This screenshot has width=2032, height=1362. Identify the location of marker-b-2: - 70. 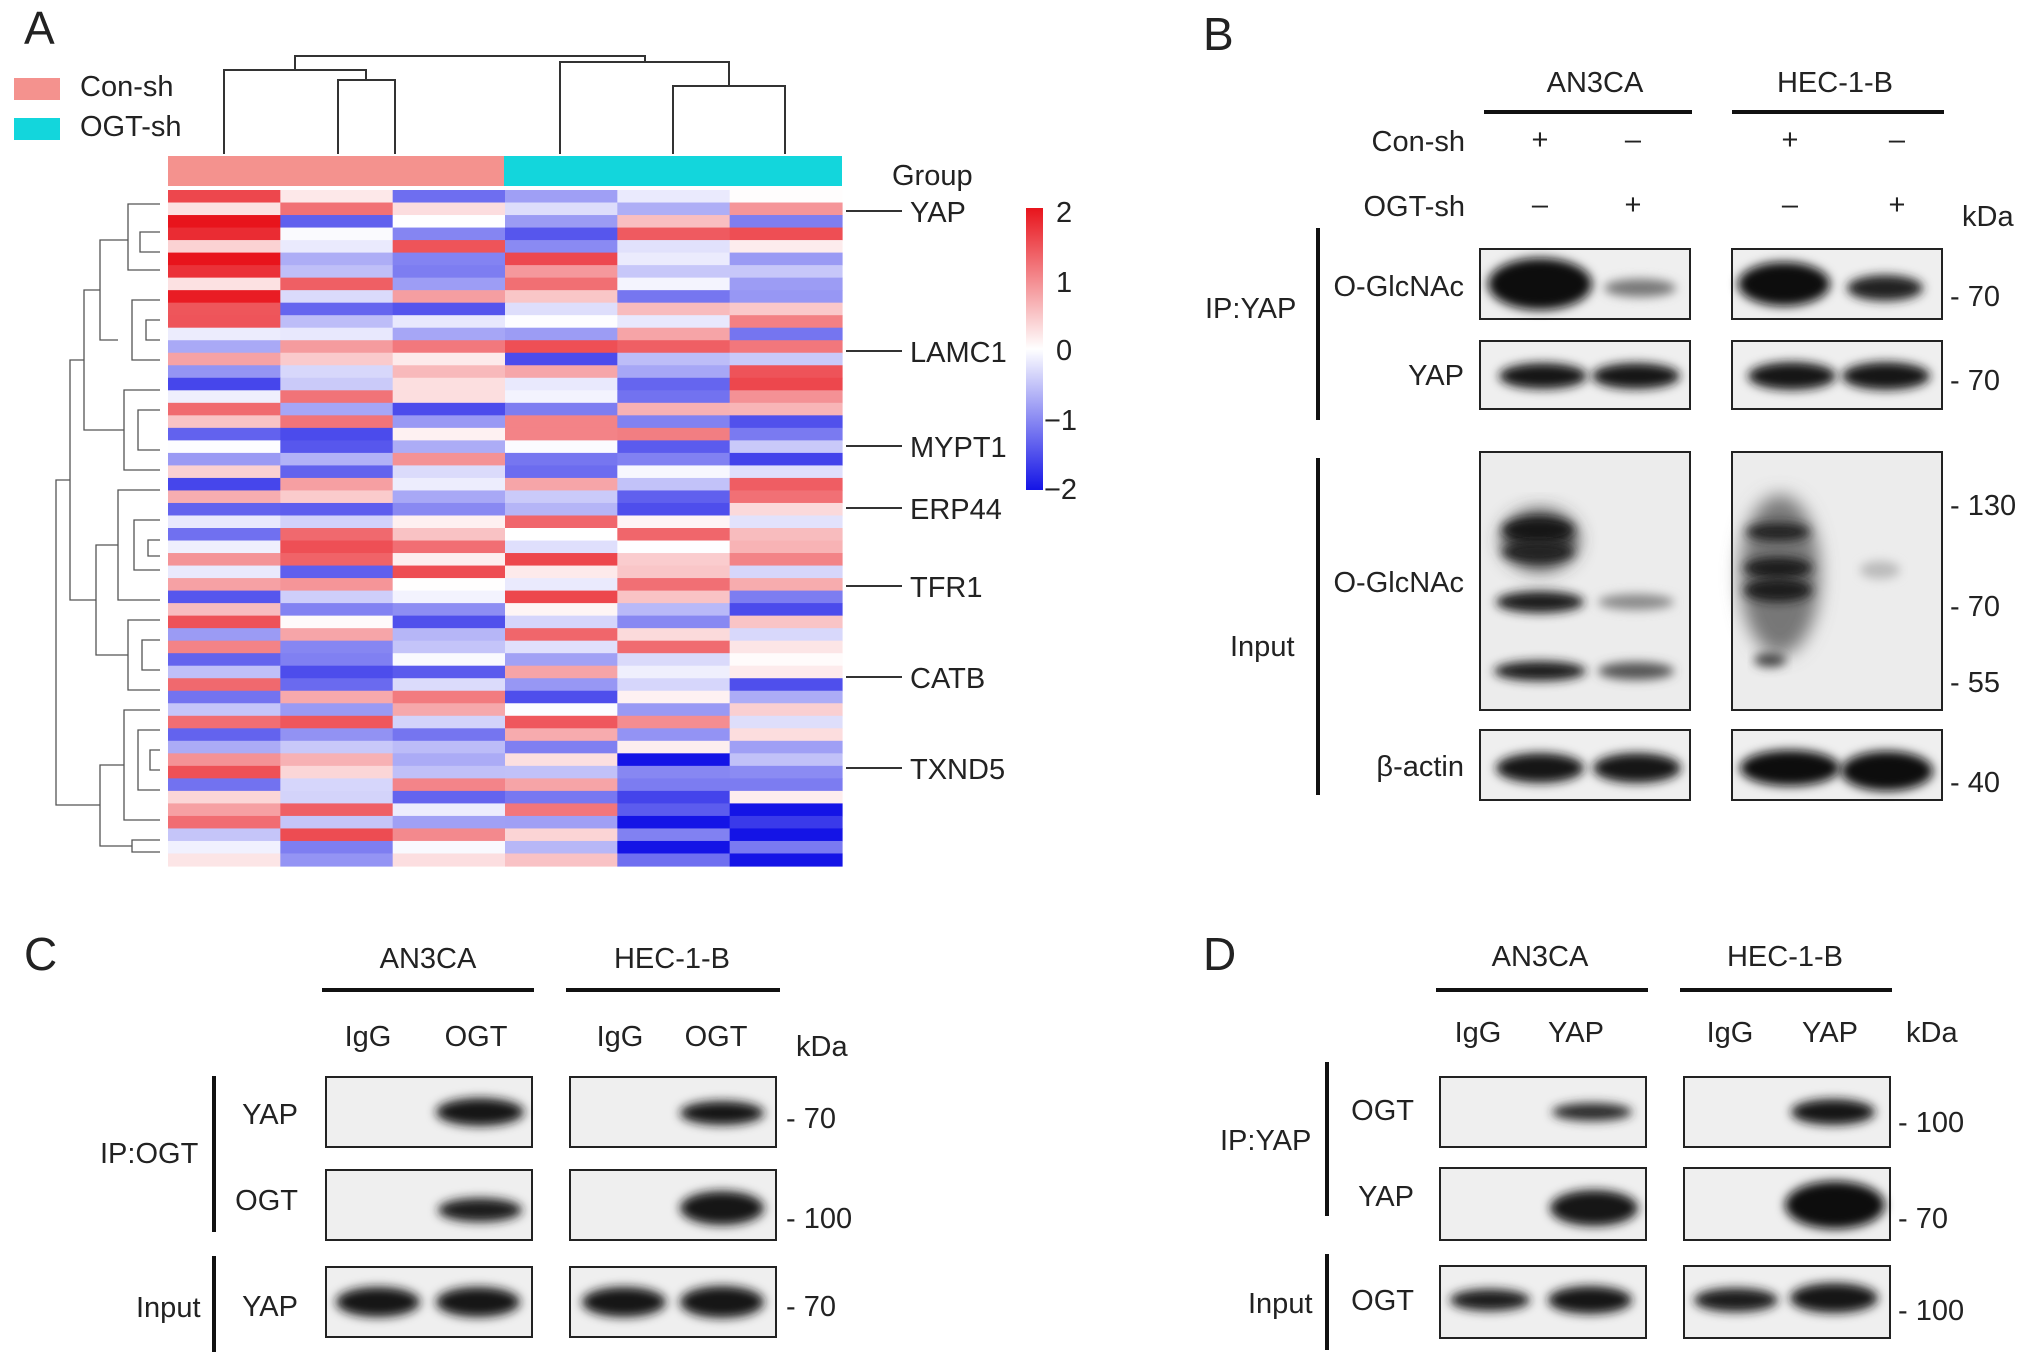
(1975, 381).